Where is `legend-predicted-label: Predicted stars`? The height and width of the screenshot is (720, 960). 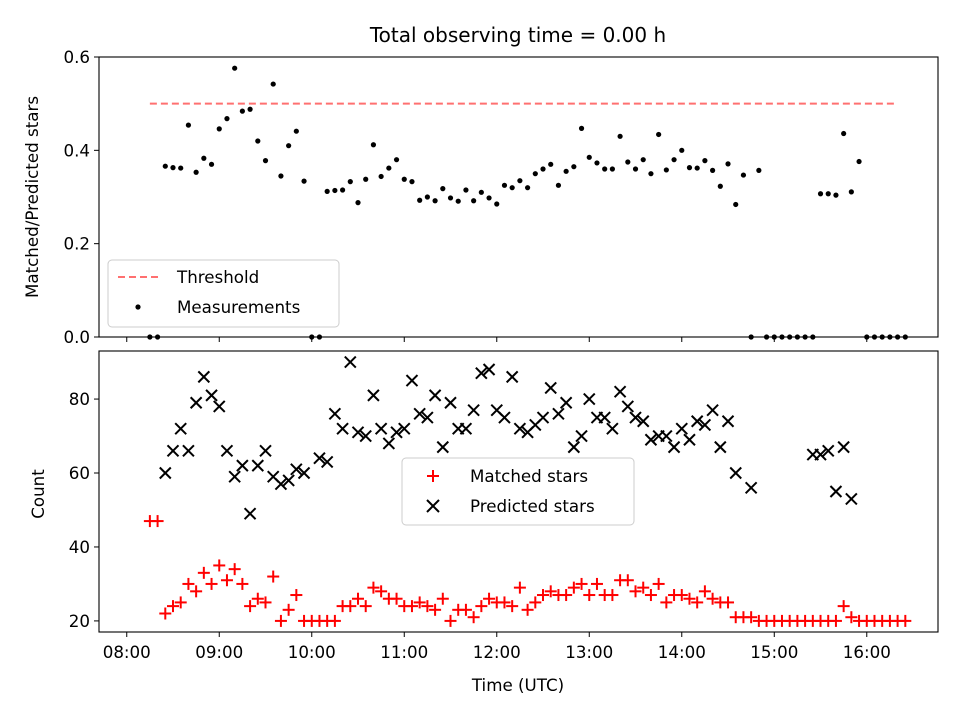
legend-predicted-label: Predicted stars is located at coordinates (532, 506).